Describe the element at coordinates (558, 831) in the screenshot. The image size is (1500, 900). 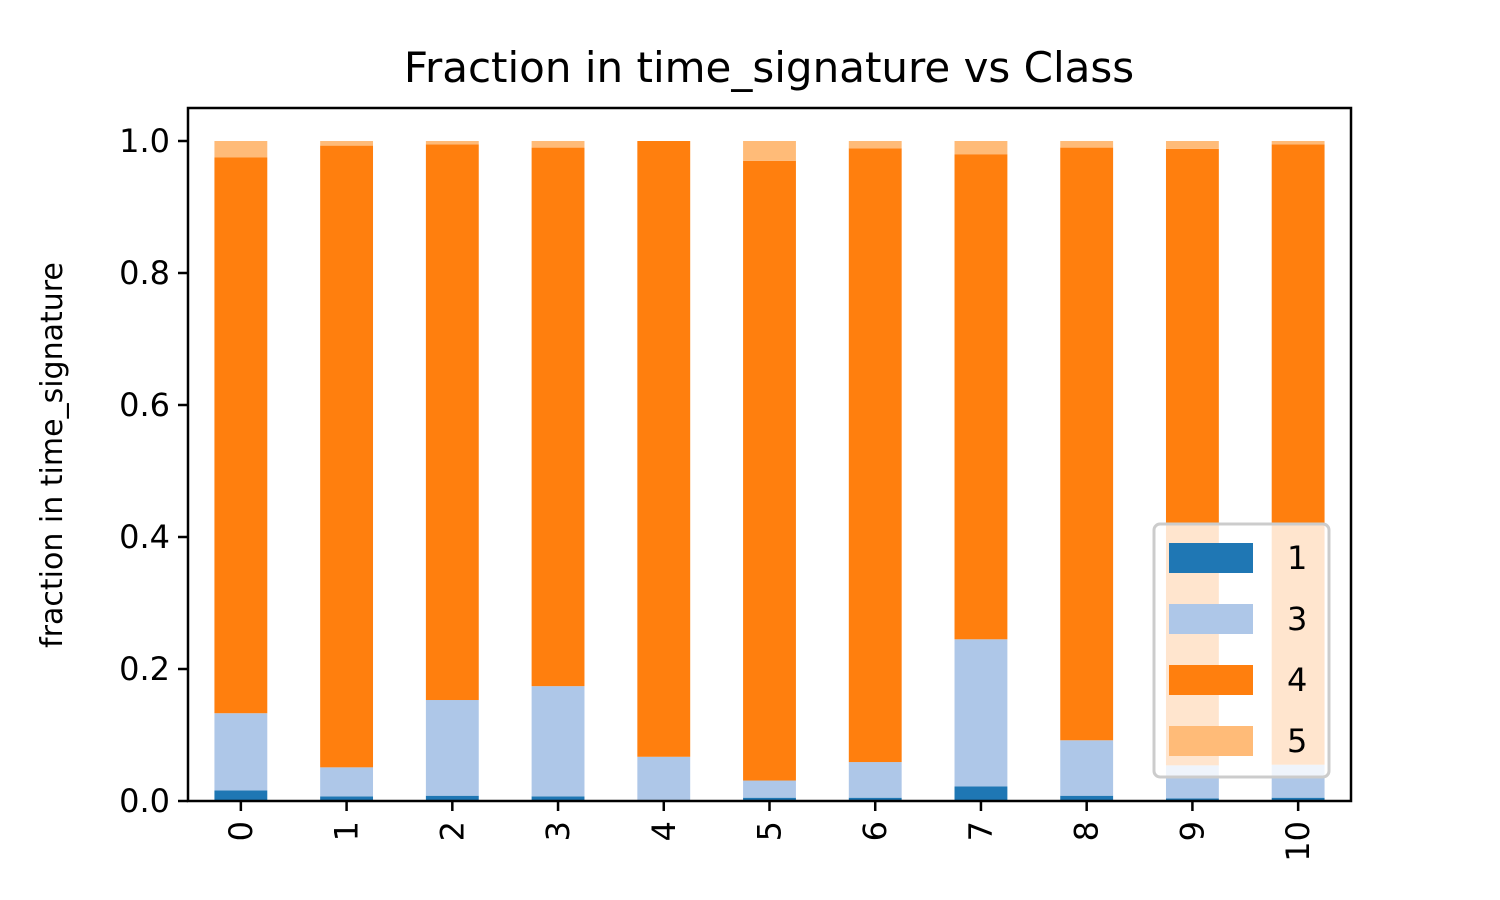
I see `x-tick-label: 3` at that location.